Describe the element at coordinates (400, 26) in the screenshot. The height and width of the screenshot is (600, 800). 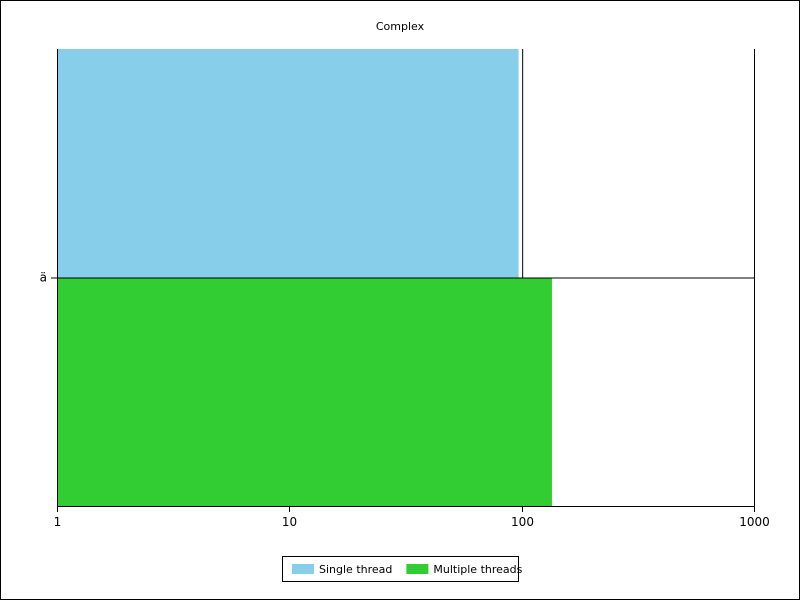
I see `chart-title: Complex` at that location.